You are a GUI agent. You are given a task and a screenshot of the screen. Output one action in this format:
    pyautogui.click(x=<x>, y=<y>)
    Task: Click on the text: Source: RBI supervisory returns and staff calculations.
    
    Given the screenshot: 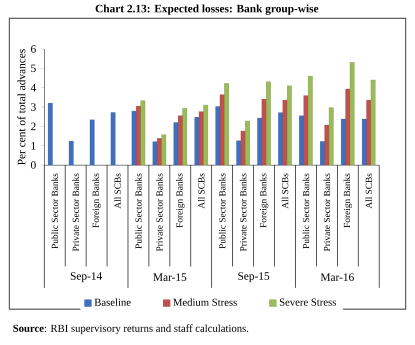 What is the action you would take?
    pyautogui.click(x=130, y=329)
    